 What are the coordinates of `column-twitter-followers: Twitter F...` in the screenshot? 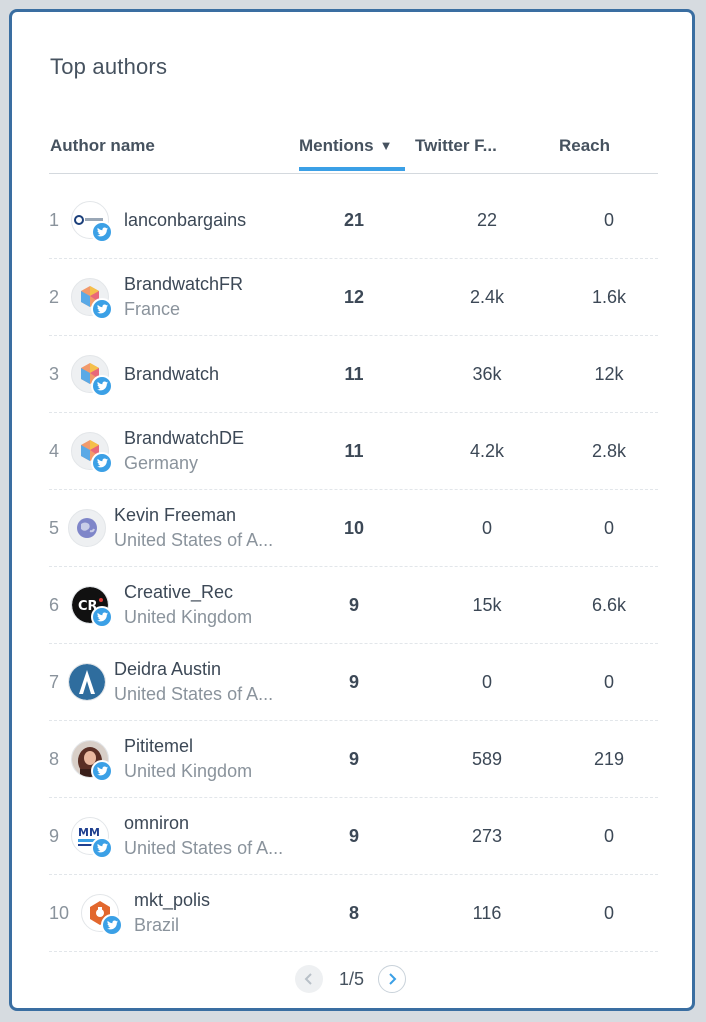 It's located at (456, 145).